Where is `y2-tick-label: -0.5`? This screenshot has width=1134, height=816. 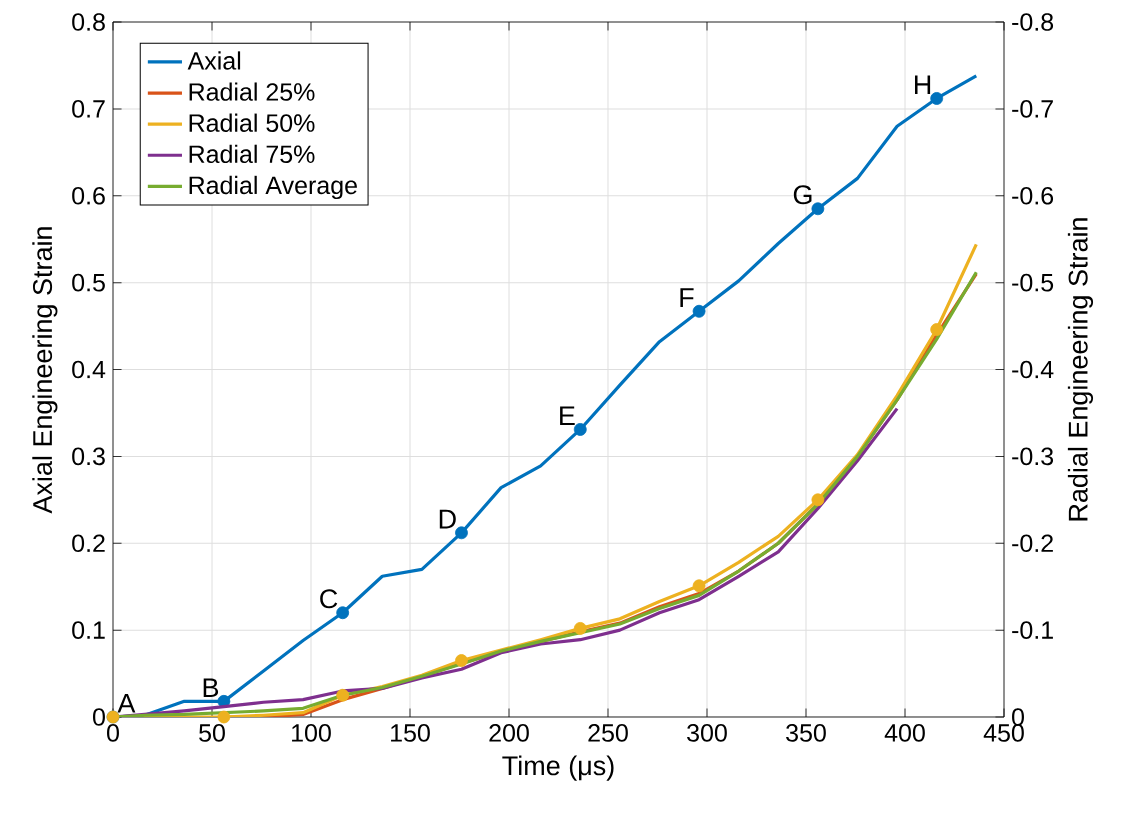
y2-tick-label: -0.5 is located at coordinates (1033, 282).